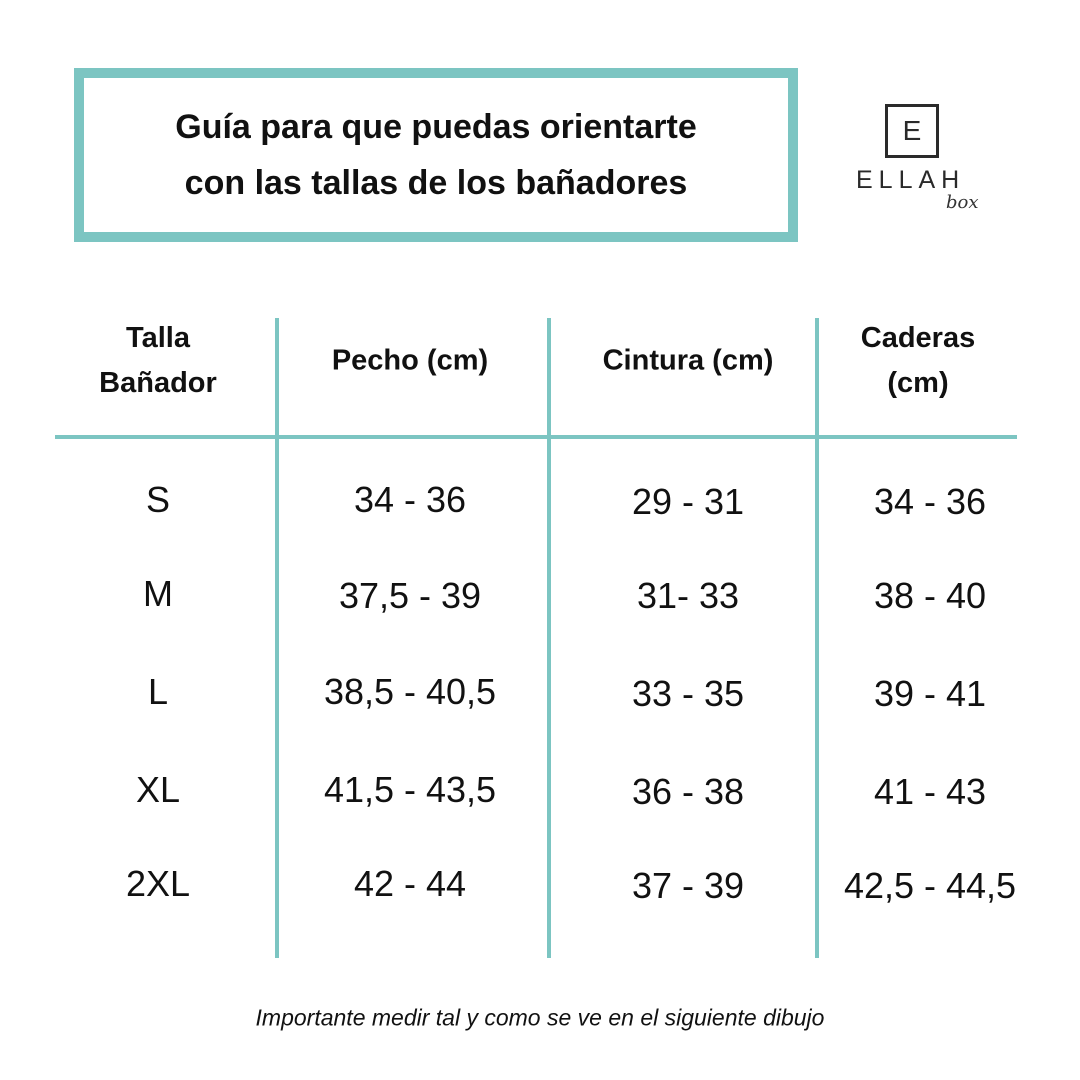  I want to click on header-talla: Talla Bañador, so click(158, 361).